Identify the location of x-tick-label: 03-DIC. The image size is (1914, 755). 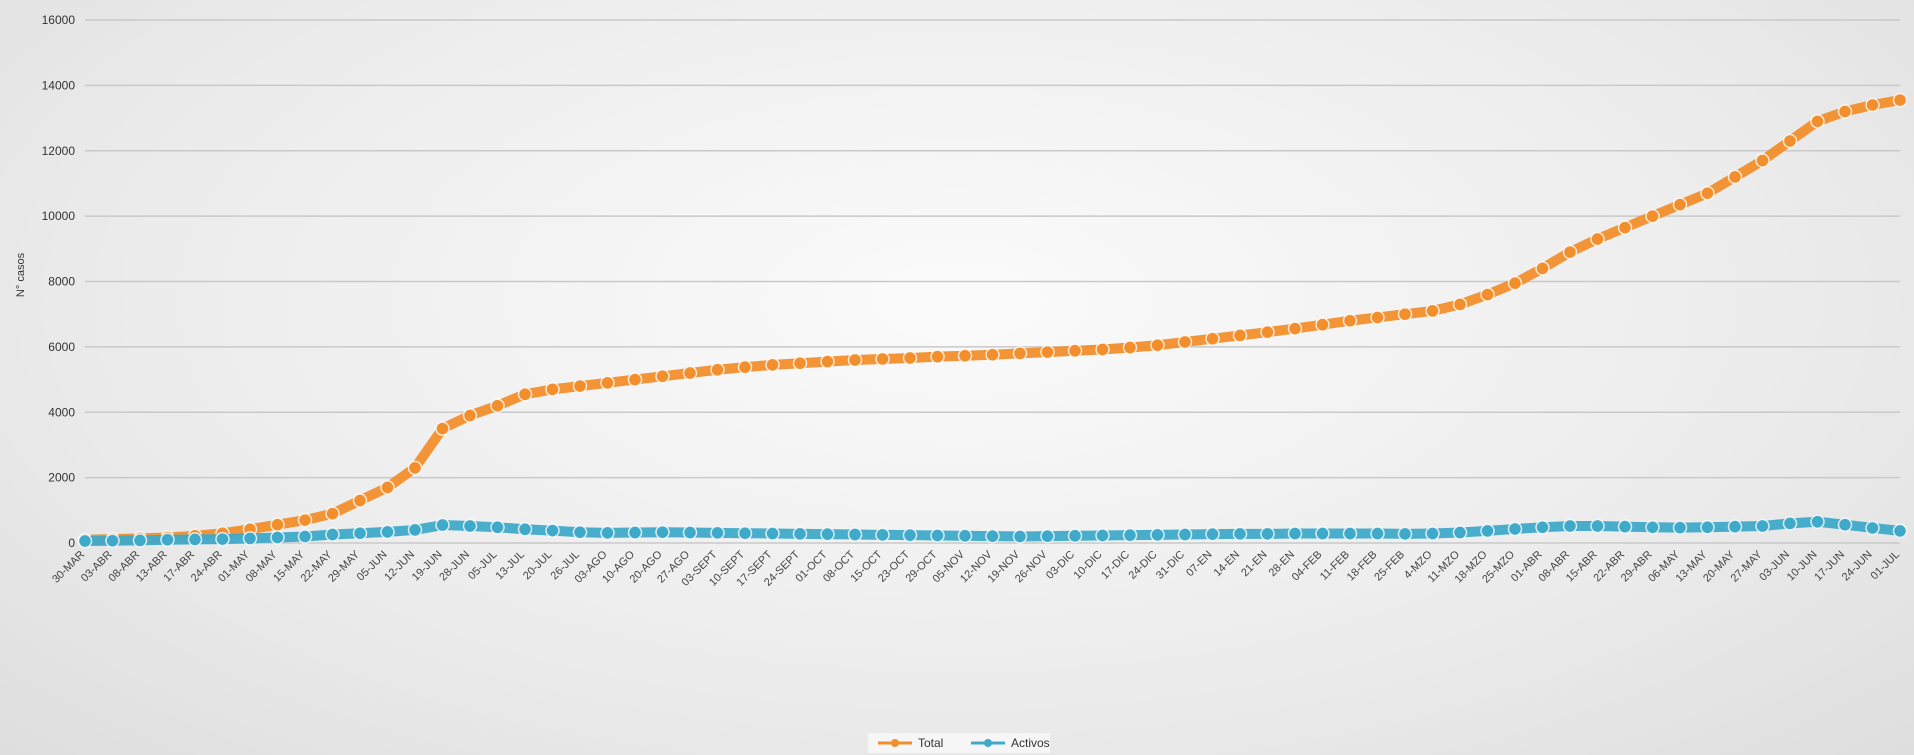
(1060, 565).